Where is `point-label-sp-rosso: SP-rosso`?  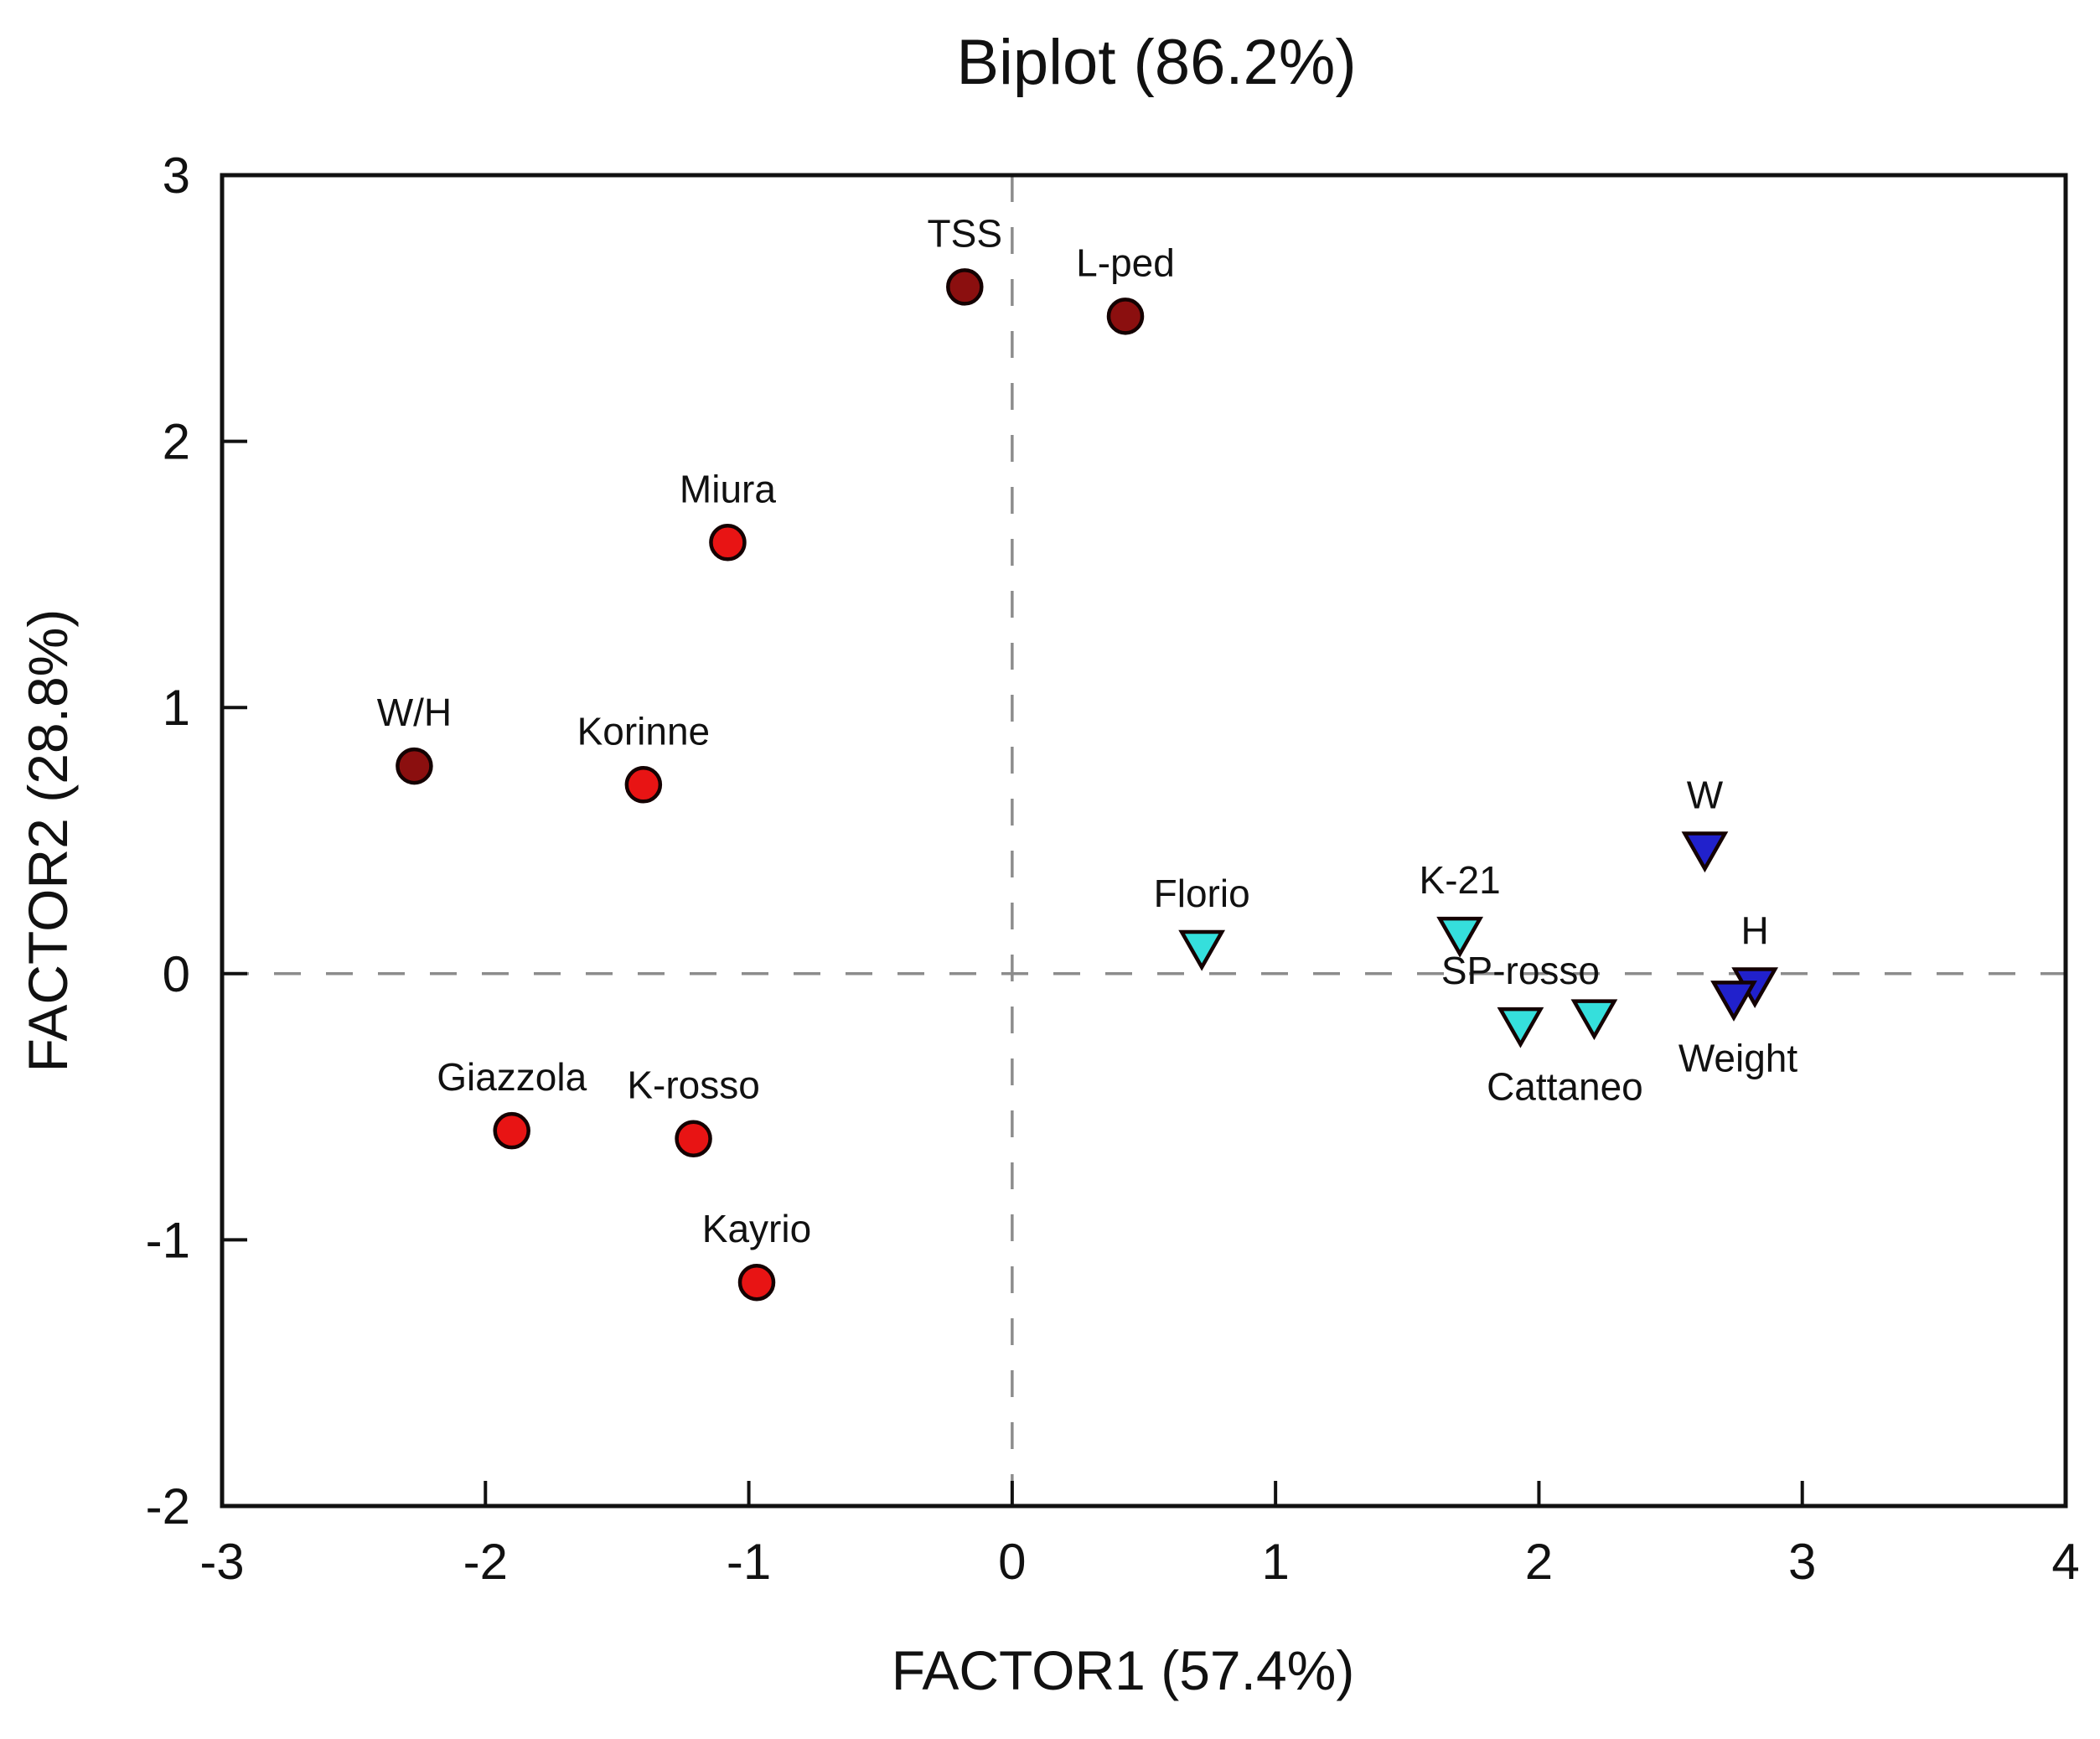
point-label-sp-rosso: SP-rosso is located at coordinates (1520, 970).